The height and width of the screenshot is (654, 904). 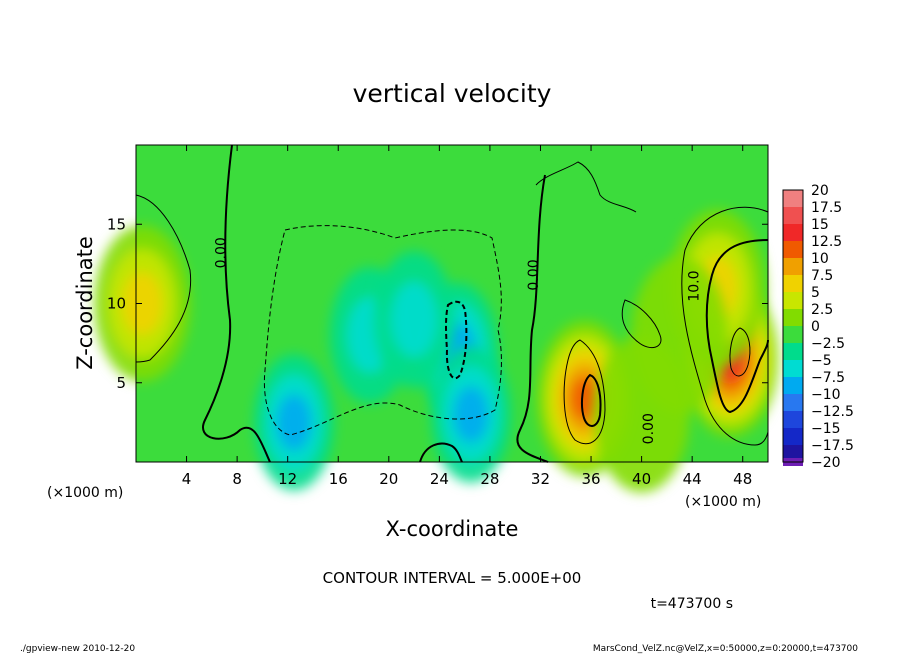 What do you see at coordinates (338, 479) in the screenshot?
I see `x-tick-label: 16` at bounding box center [338, 479].